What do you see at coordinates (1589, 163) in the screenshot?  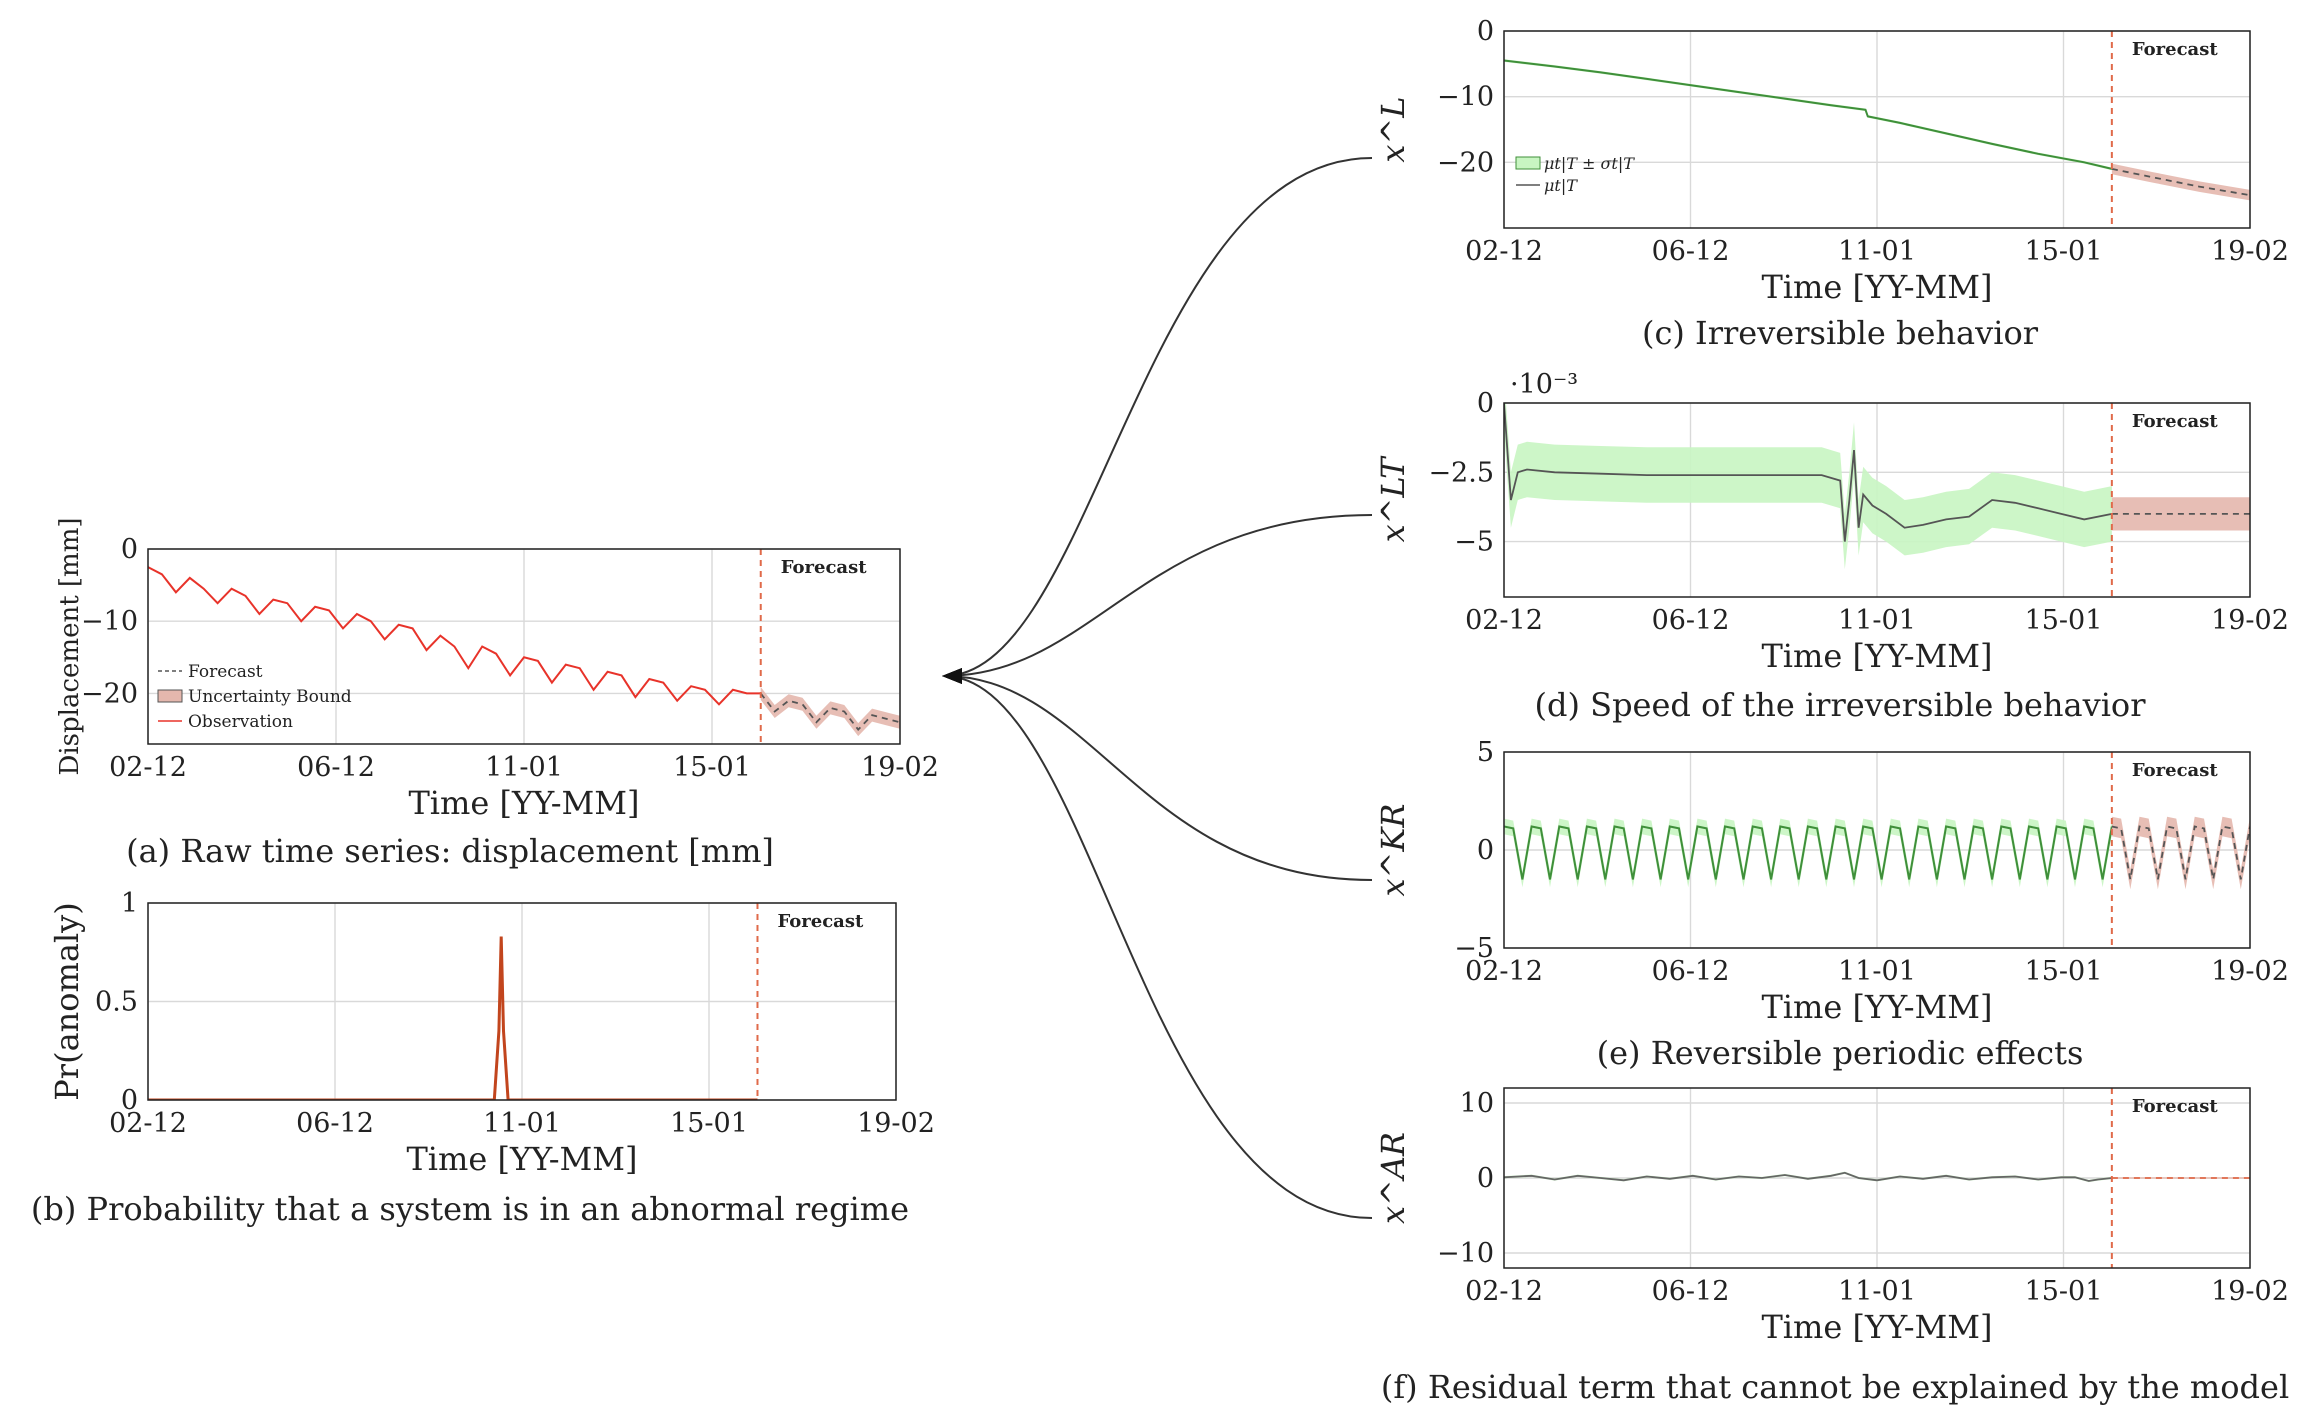 I see `legend-band-label: μt|T ± σt|T` at bounding box center [1589, 163].